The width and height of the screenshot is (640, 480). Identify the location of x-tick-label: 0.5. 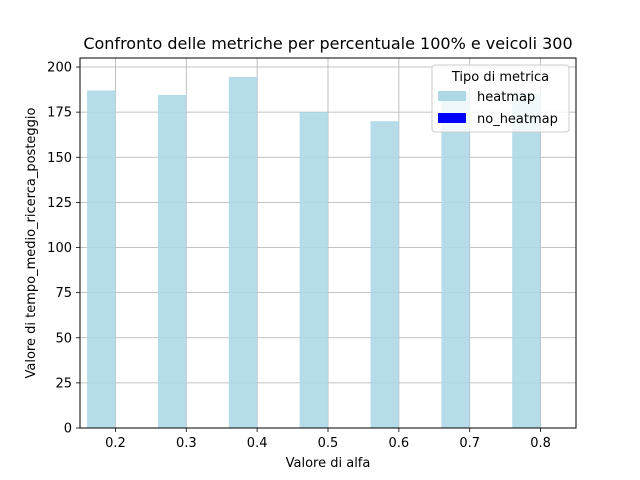
(328, 443).